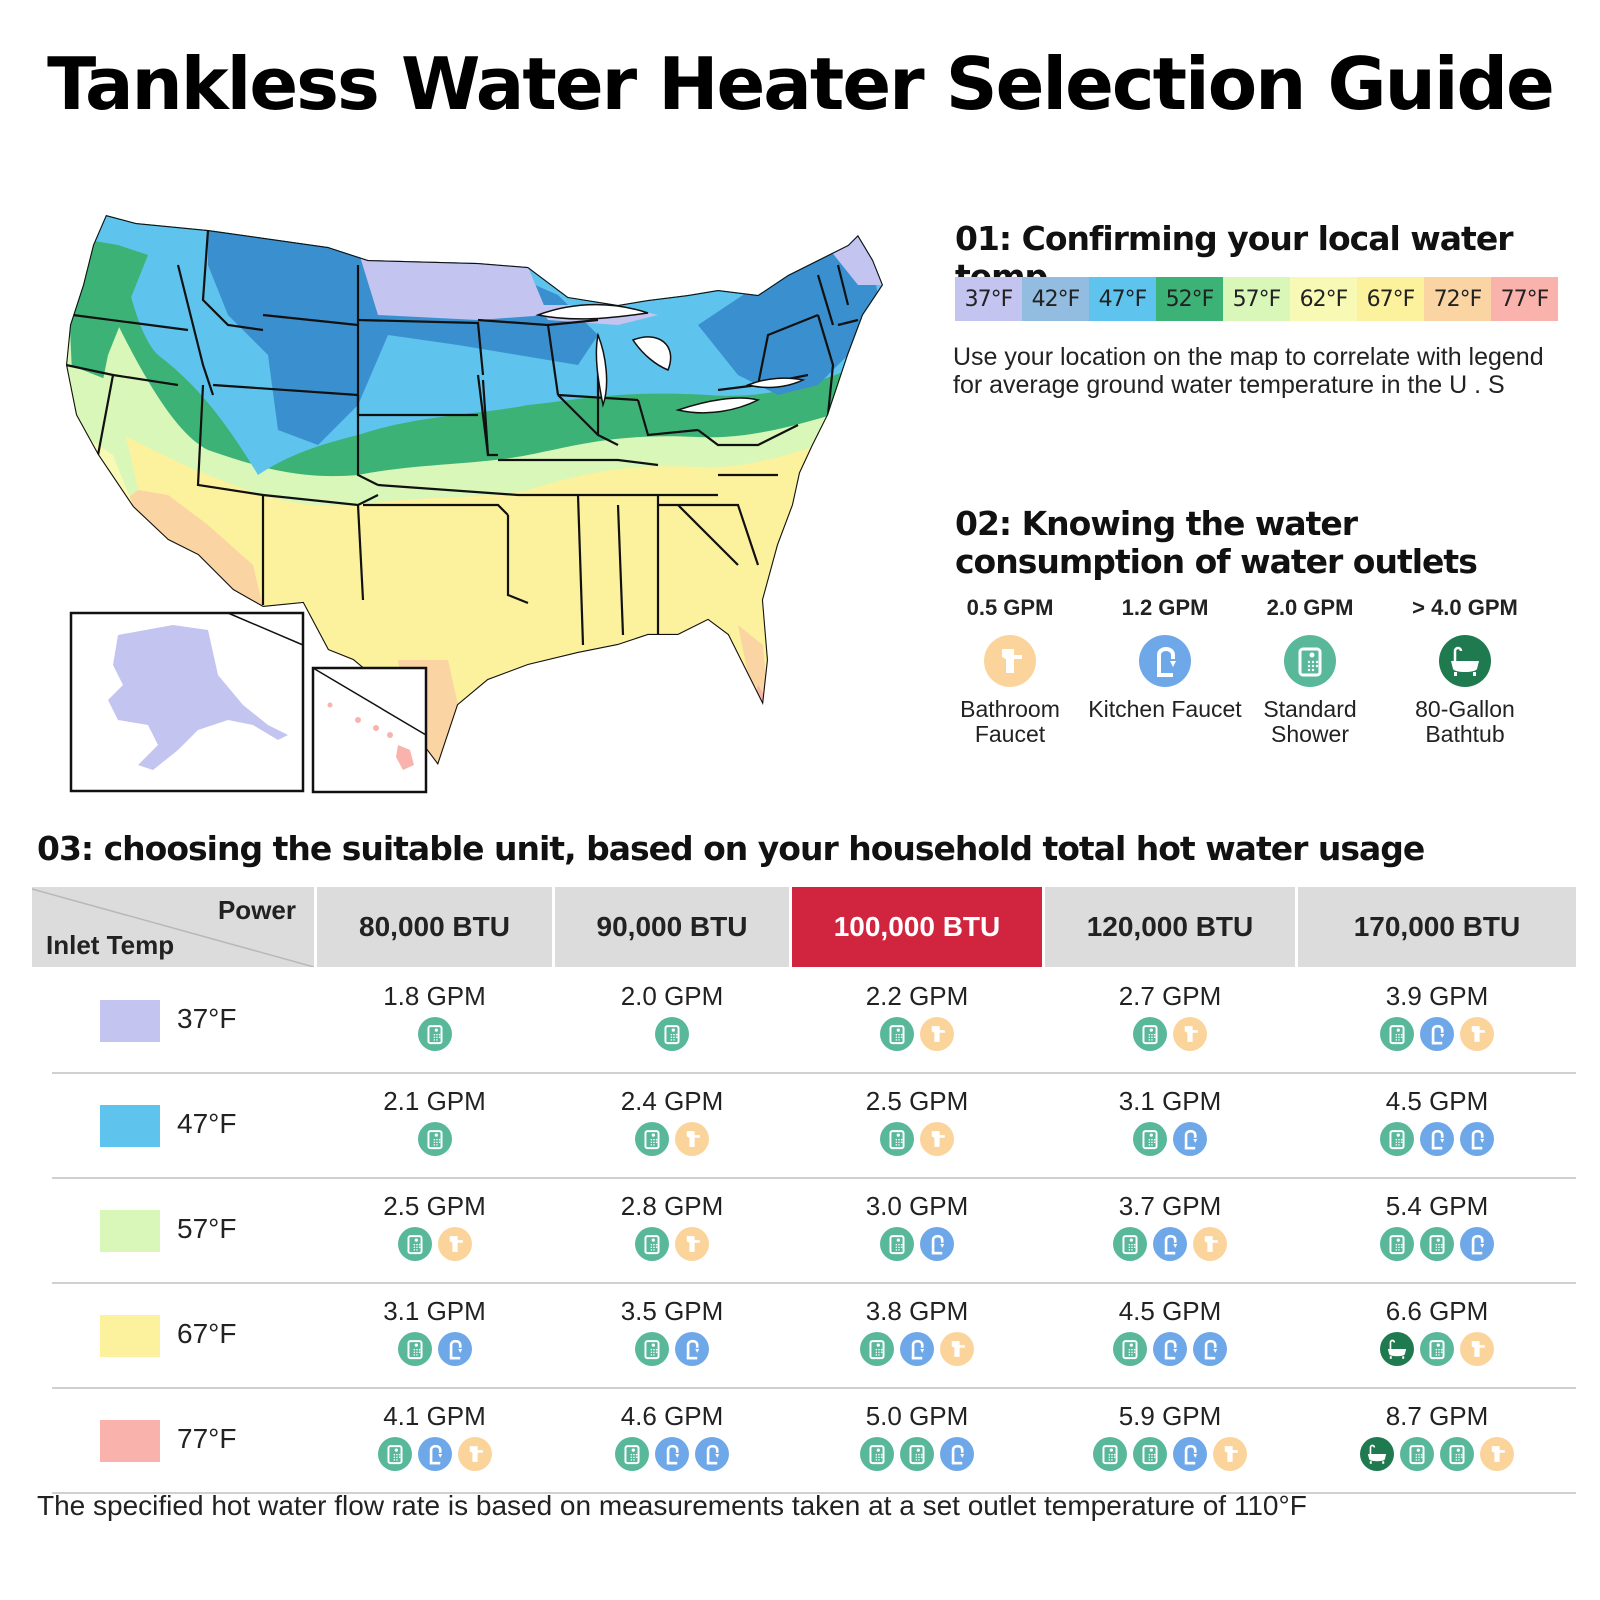 The height and width of the screenshot is (1600, 1600). What do you see at coordinates (988, 299) in the screenshot?
I see `legend-swatch-37: 37°F` at bounding box center [988, 299].